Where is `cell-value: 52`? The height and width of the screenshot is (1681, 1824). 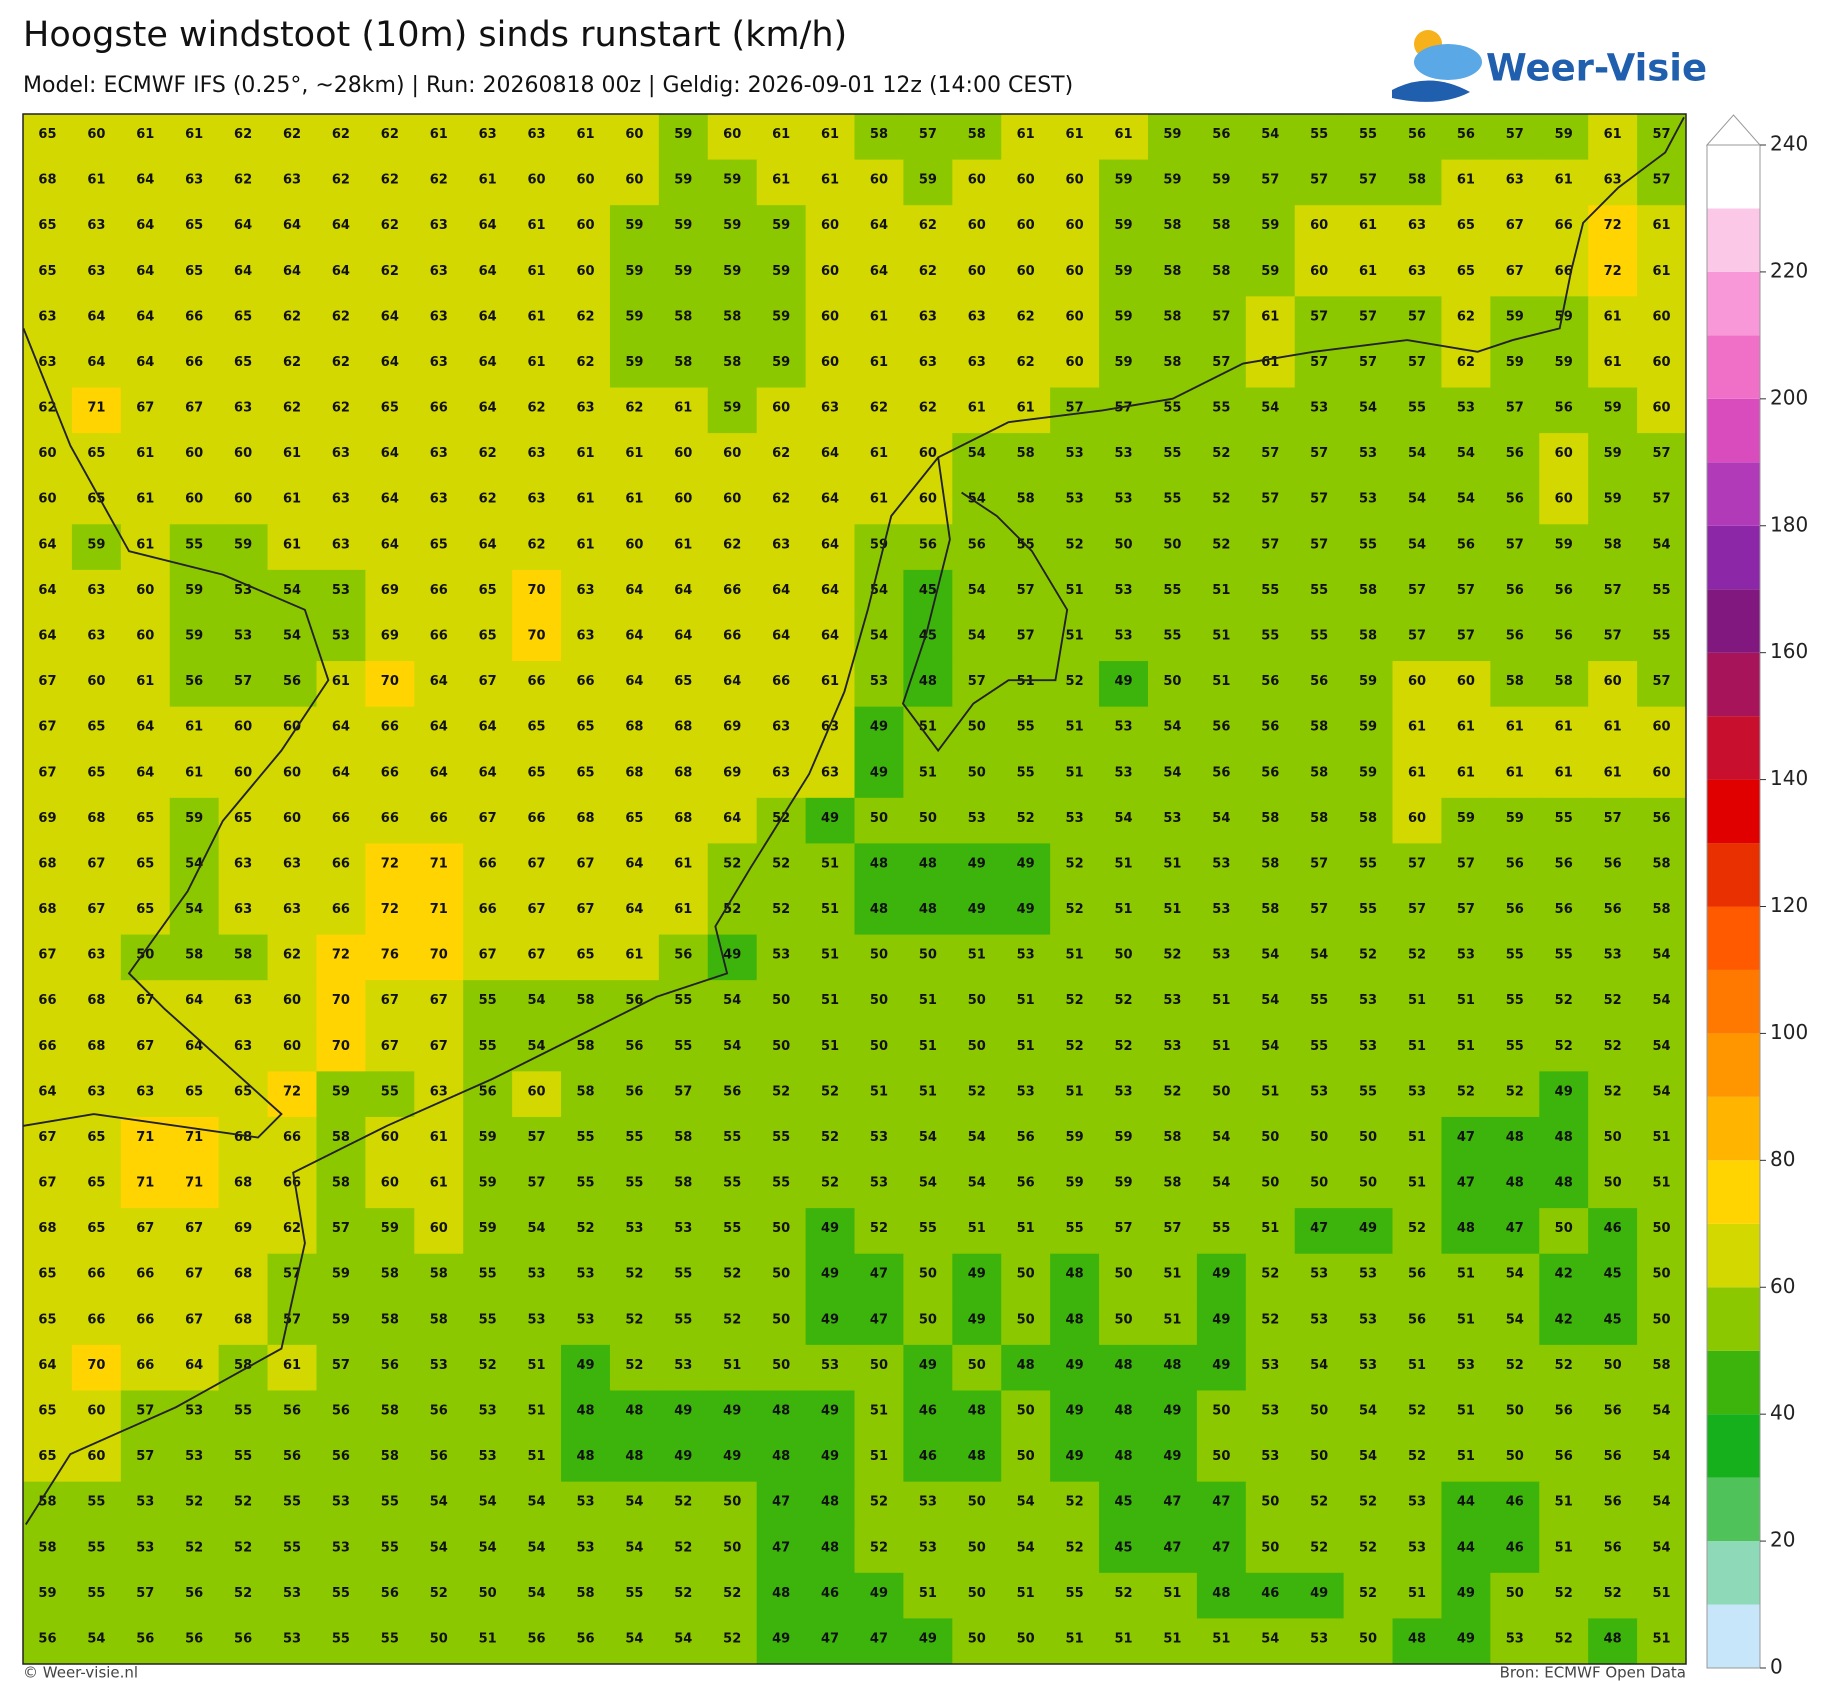
cell-value: 52 is located at coordinates (243, 1547).